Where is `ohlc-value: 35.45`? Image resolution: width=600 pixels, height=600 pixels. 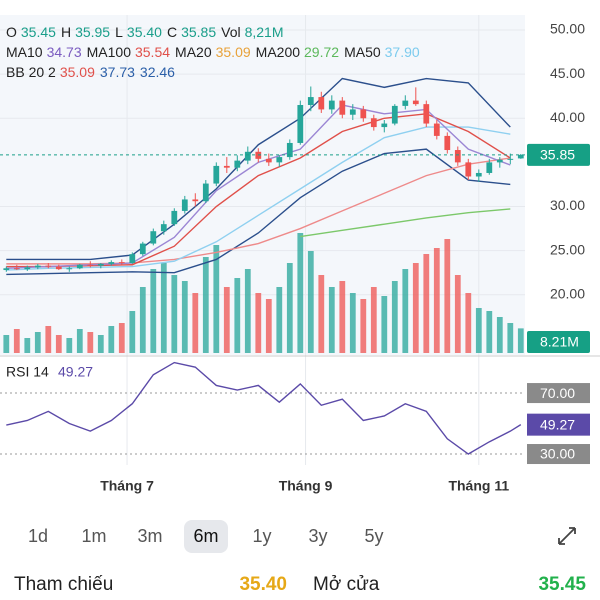 ohlc-value: 35.45 is located at coordinates (38, 32).